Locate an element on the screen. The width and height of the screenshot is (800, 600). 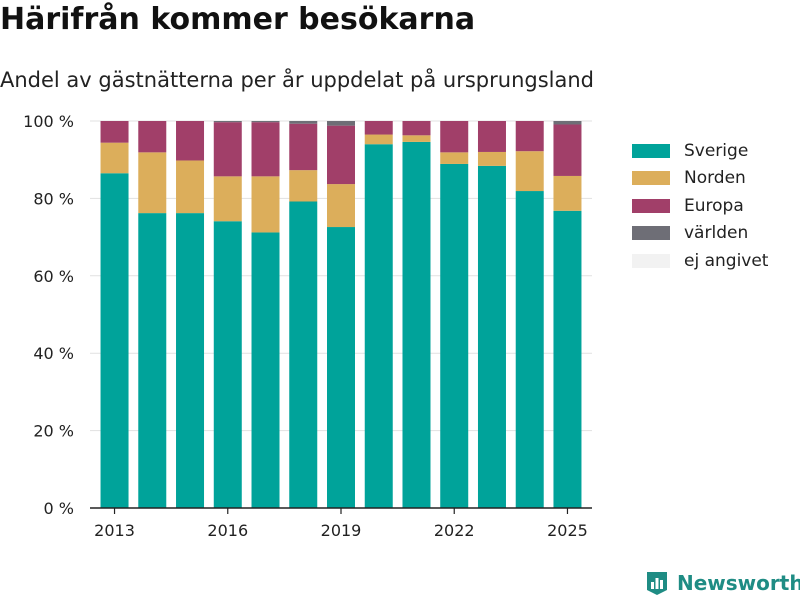
bar-chart-logo-icon is located at coordinates (657, 583).